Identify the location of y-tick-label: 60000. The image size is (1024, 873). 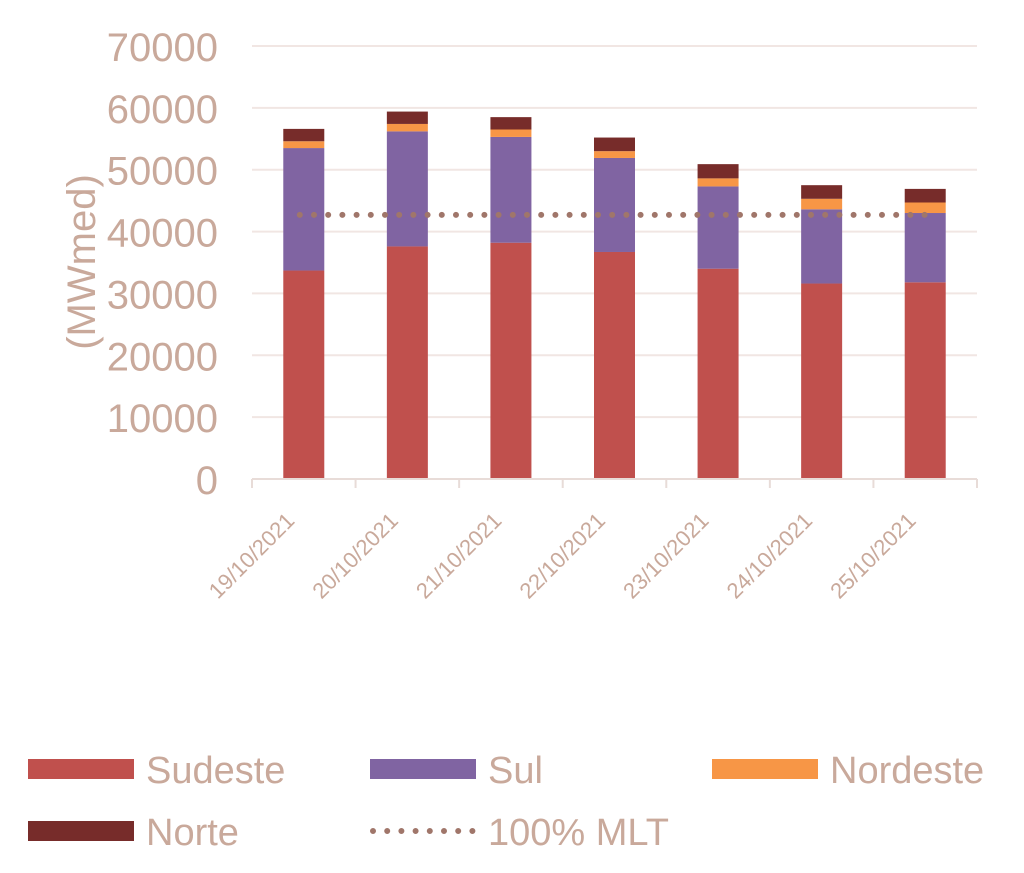
(162, 110).